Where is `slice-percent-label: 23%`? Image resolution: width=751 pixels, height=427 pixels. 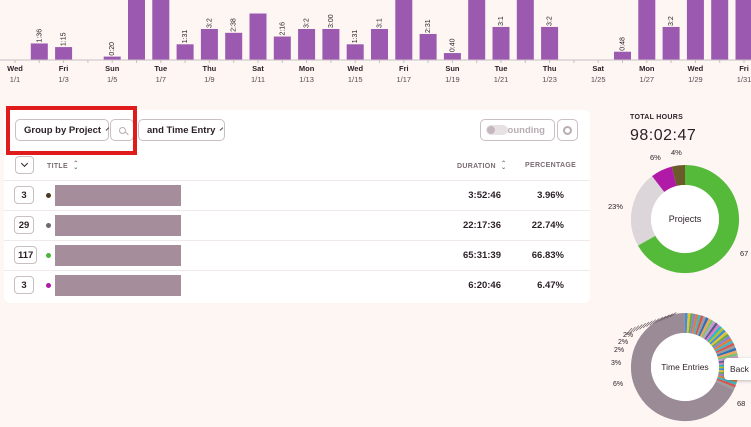 slice-percent-label: 23% is located at coordinates (615, 206).